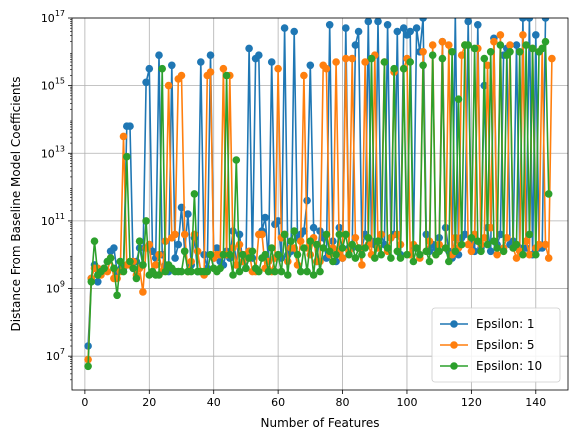  I want to click on y-tick-base: 10, so click(48, 153).